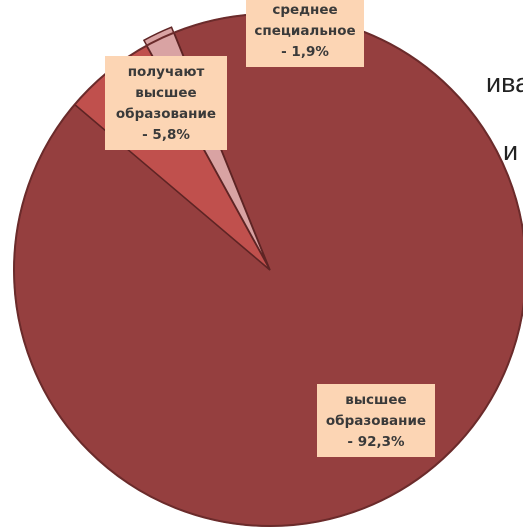 The height and width of the screenshot is (531, 523). What do you see at coordinates (166, 135) in the screenshot?
I see `slice-label-line: - 5,8%` at bounding box center [166, 135].